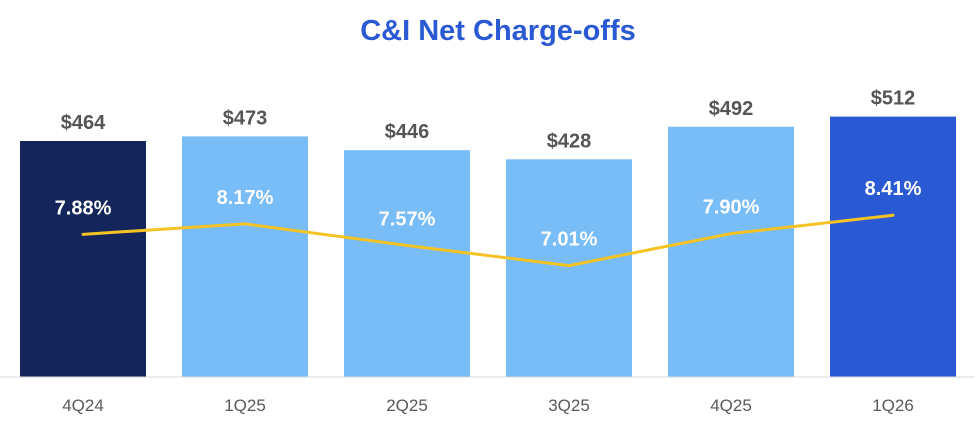  Describe the element at coordinates (83, 405) in the screenshot. I see `x-tick-label: 4Q24` at that location.